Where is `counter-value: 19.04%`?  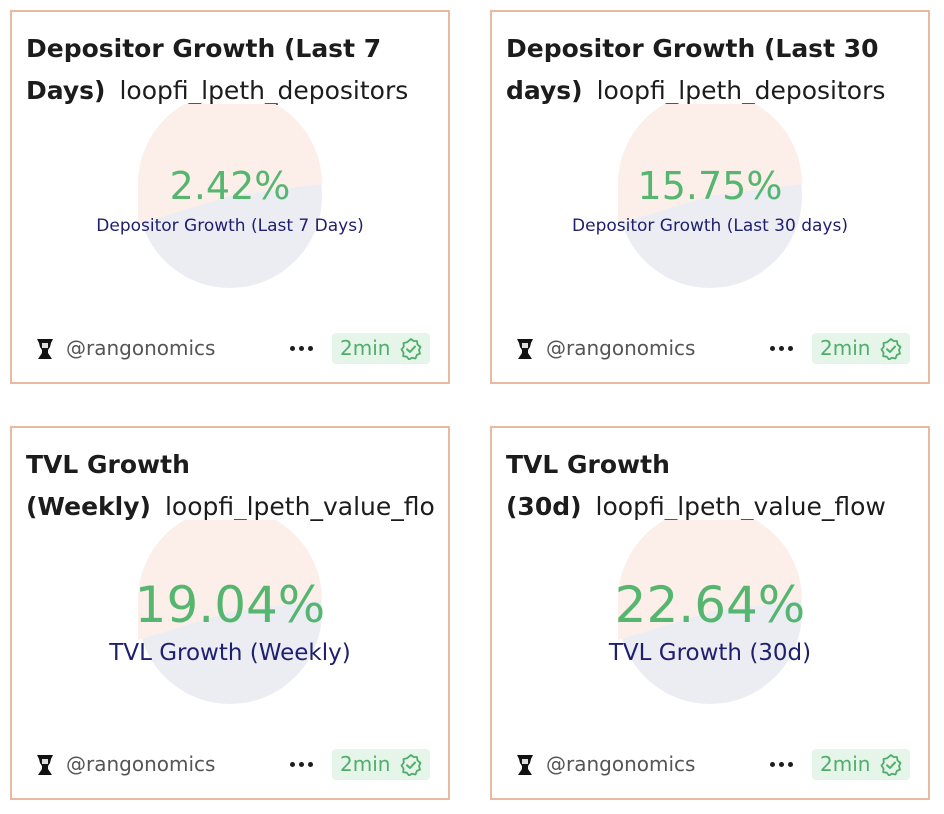
counter-value: 19.04% is located at coordinates (230, 605).